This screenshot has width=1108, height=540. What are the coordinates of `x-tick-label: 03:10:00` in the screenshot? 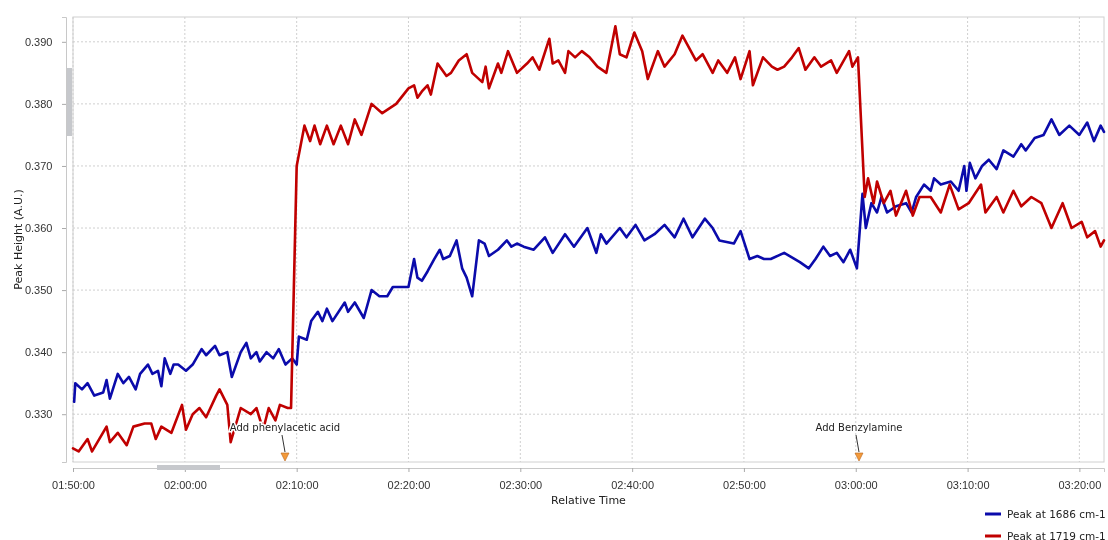 It's located at (968, 485).